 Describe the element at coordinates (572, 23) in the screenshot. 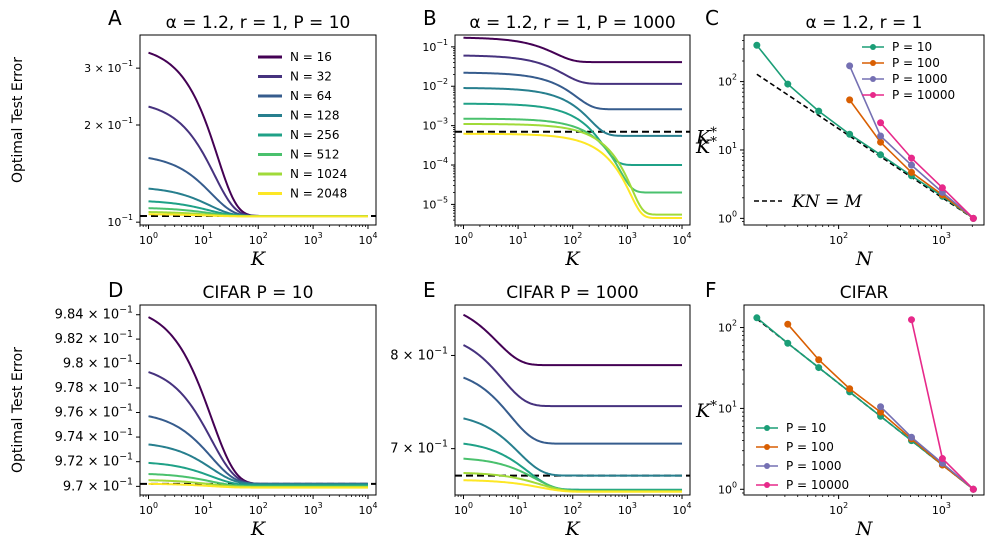

I see `panel-title: α = 1.2, r = 1, P = 1000` at that location.